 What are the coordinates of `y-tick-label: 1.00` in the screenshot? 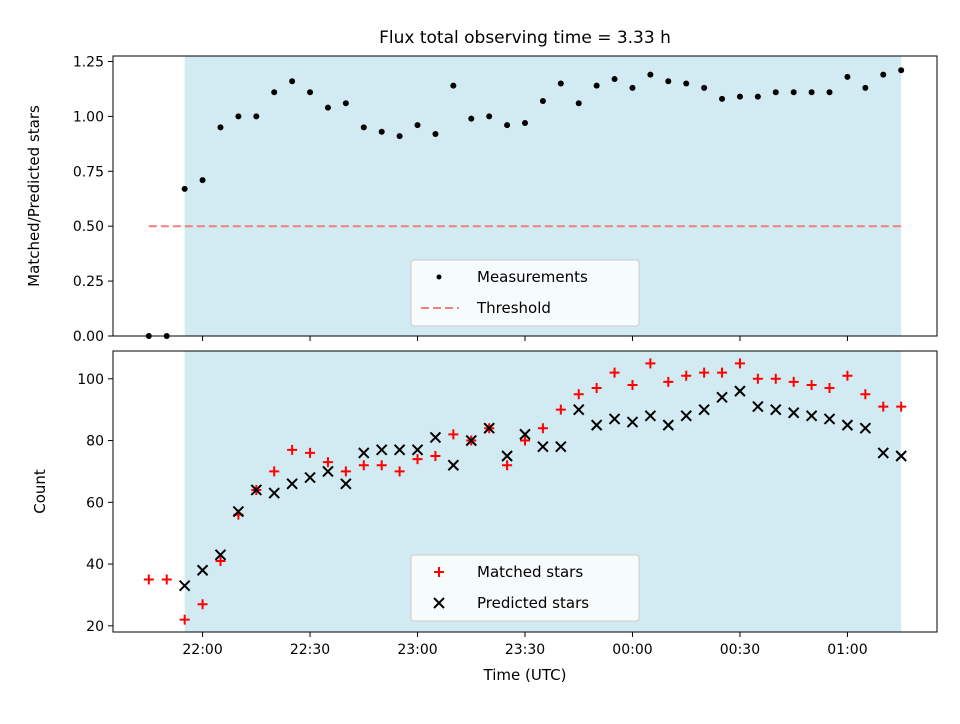 It's located at (88, 117).